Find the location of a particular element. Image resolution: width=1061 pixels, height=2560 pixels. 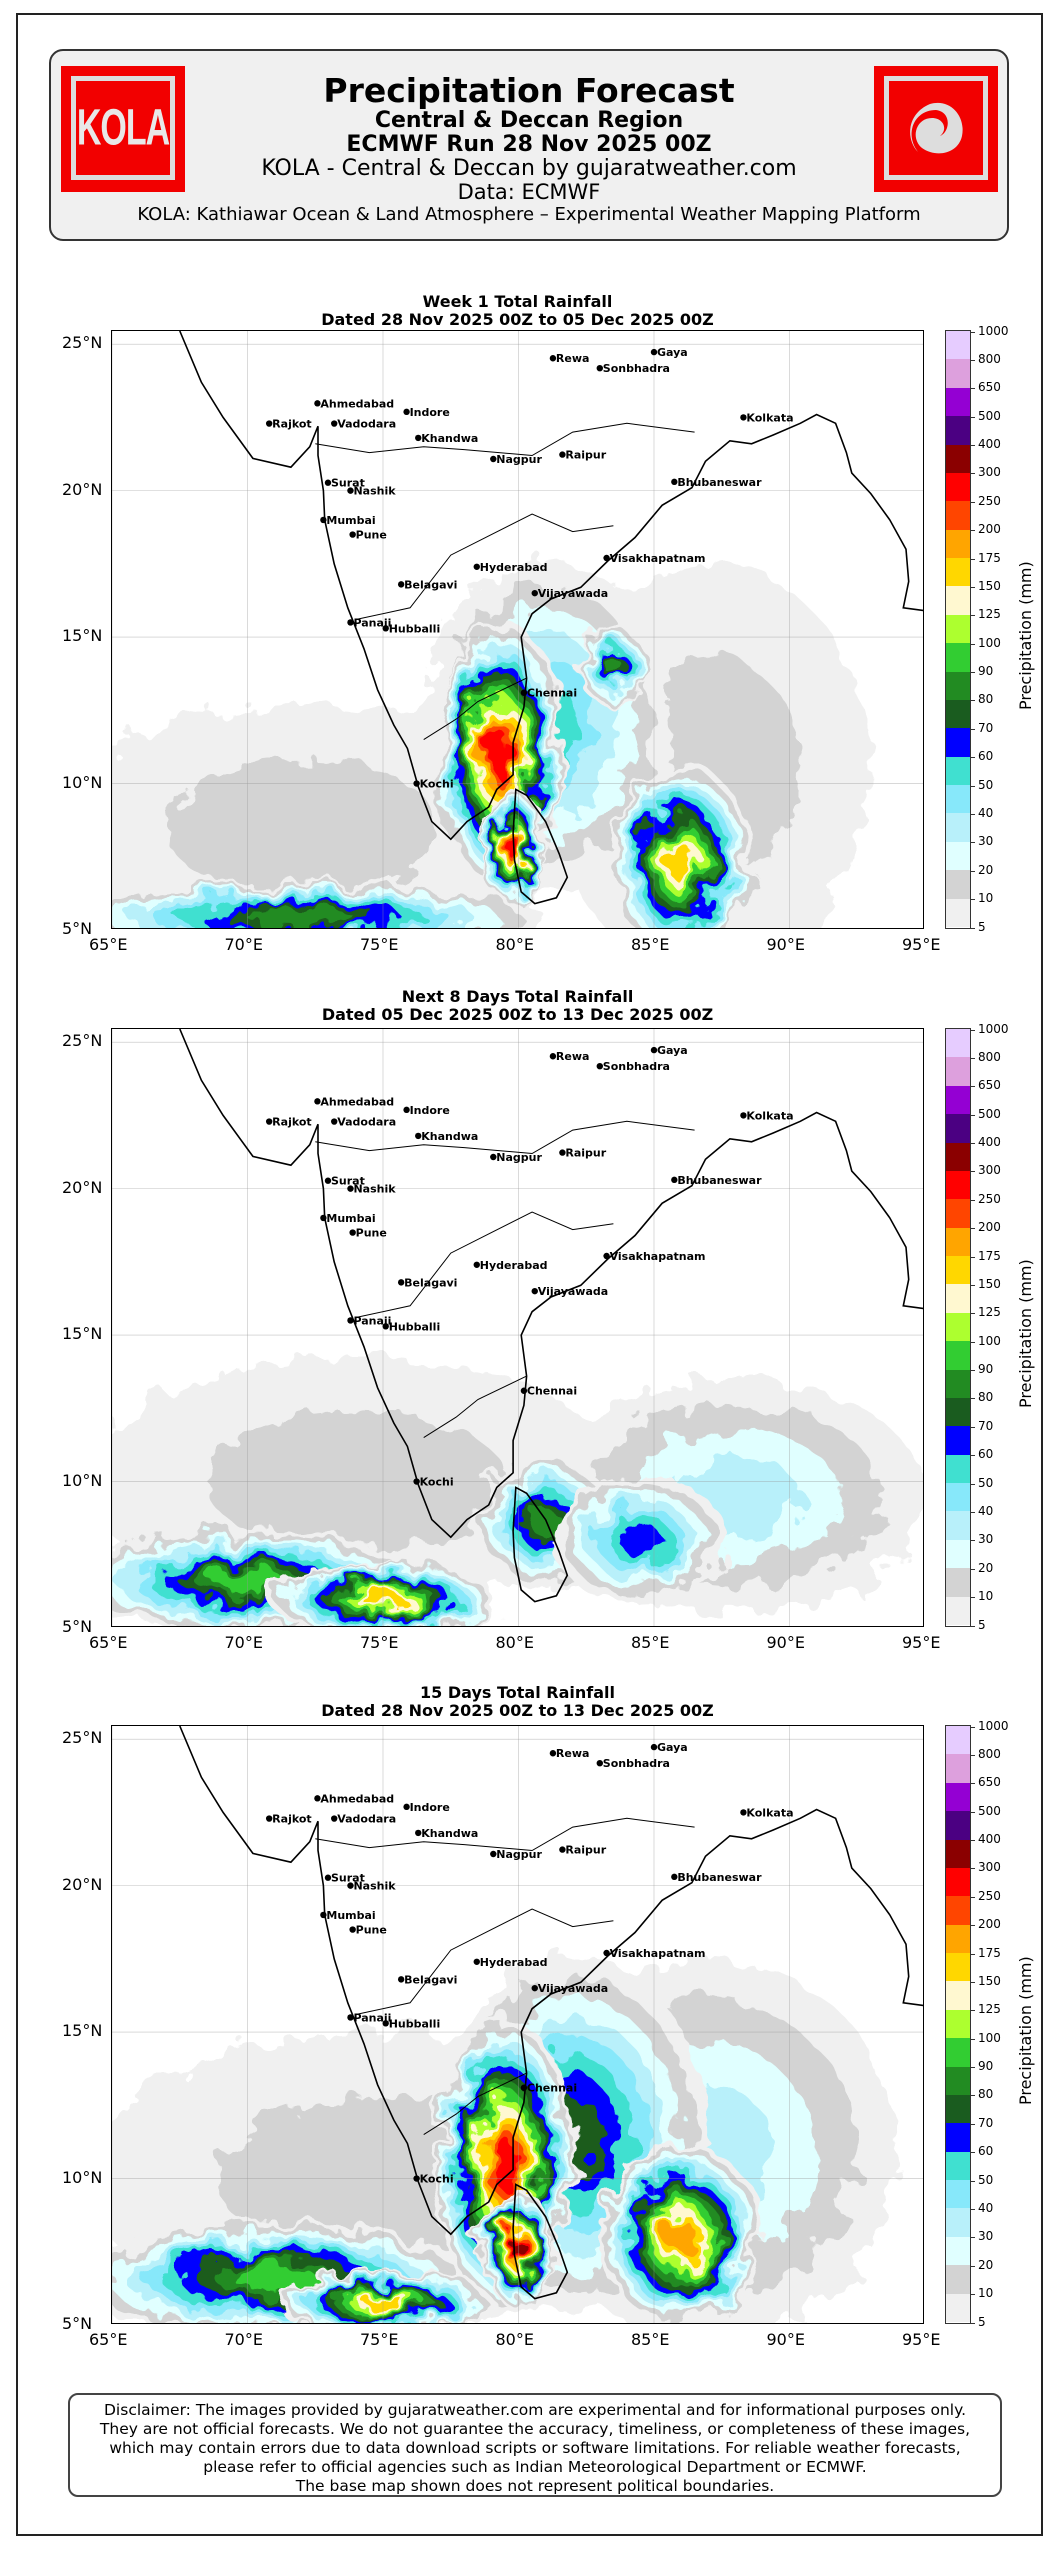

lon-tick-label: 70°E is located at coordinates (243, 944).